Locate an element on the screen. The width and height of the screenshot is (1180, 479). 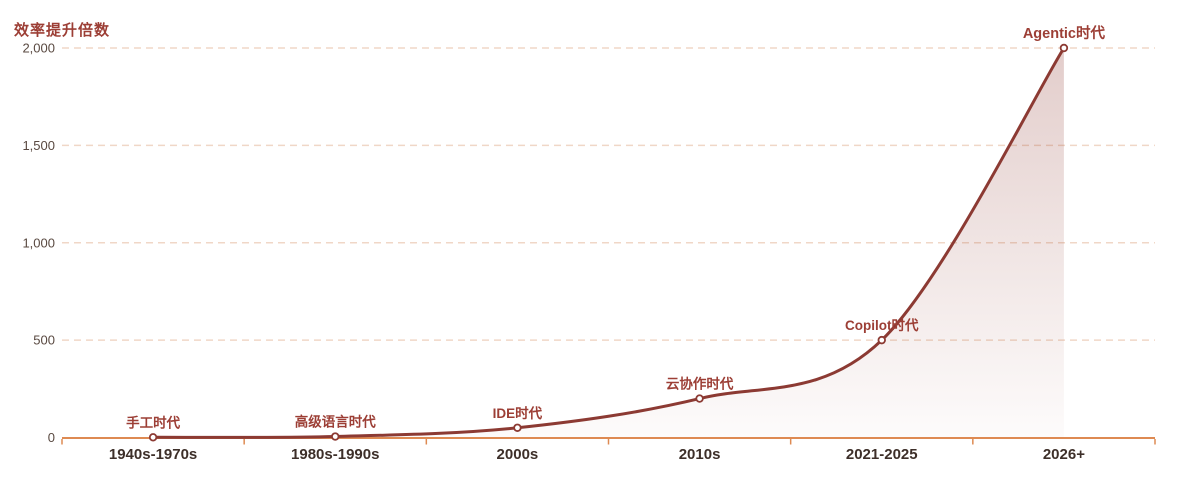
era-label: 高级语言时代 is located at coordinates (335, 422).